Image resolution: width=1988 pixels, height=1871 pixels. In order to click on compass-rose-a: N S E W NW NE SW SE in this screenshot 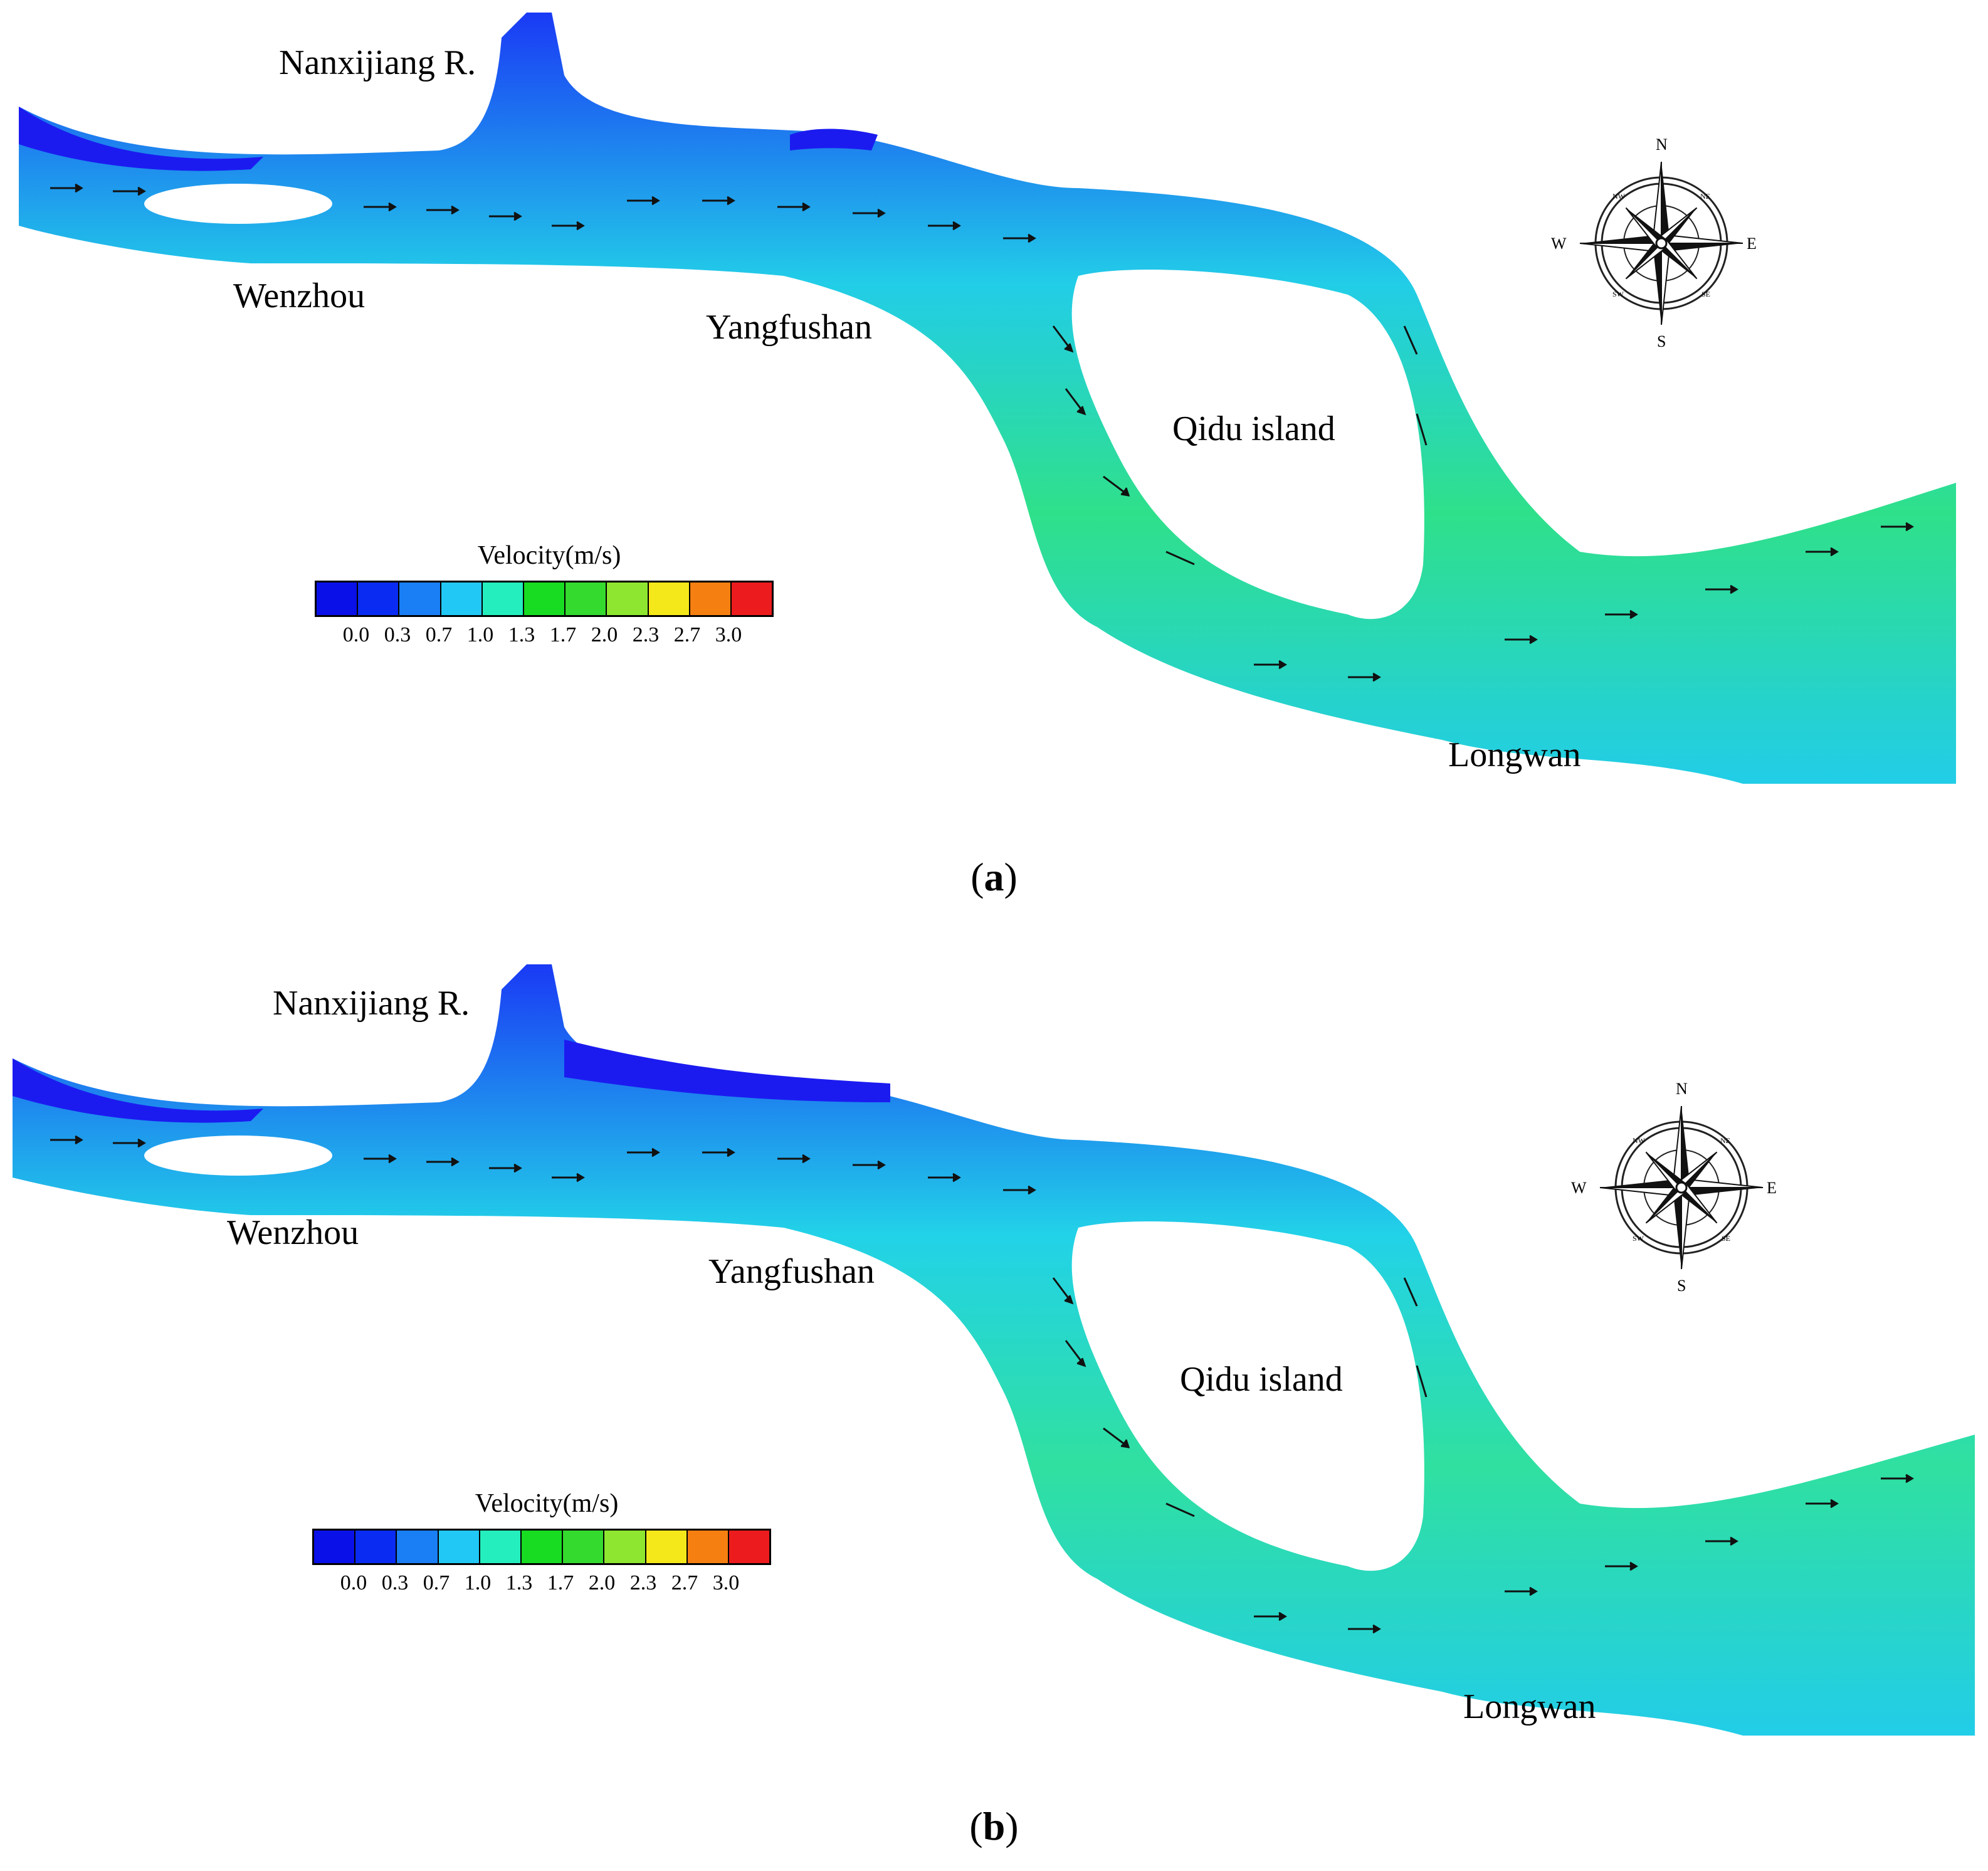, I will do `click(1654, 242)`.